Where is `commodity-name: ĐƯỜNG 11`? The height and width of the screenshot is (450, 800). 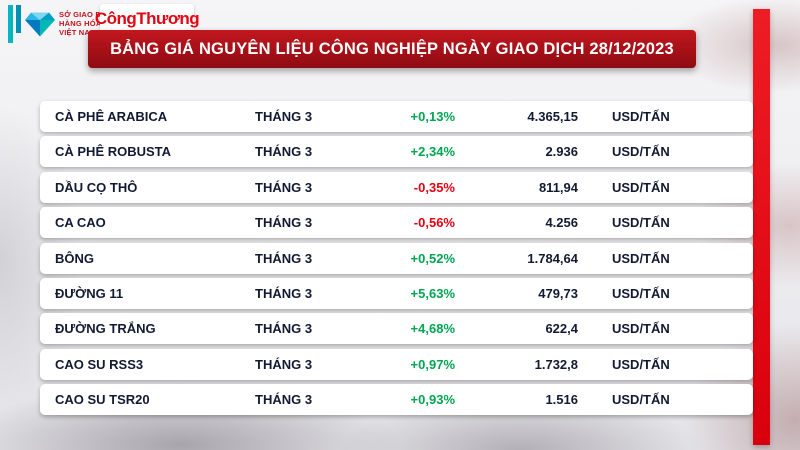 commodity-name: ĐƯỜNG 11 is located at coordinates (89, 293).